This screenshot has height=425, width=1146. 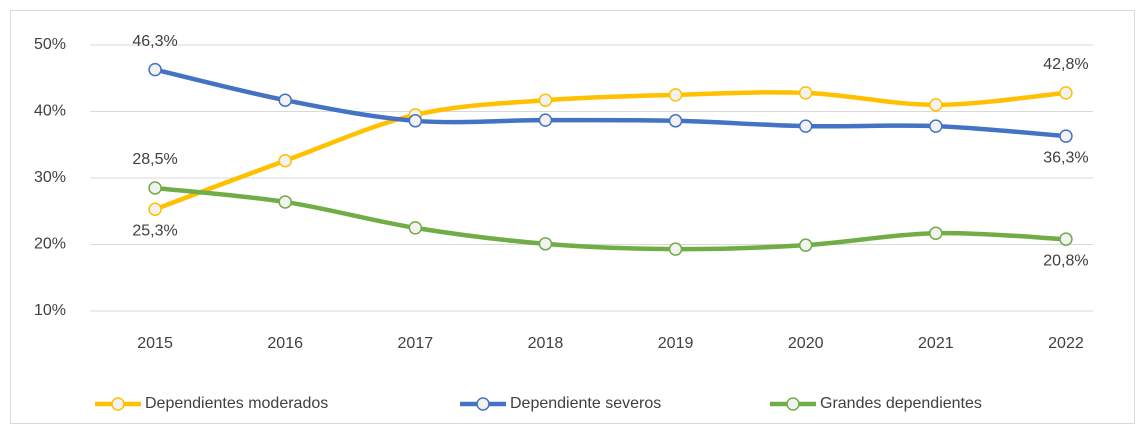 I want to click on y-tick-label: 10%, so click(x=50, y=310).